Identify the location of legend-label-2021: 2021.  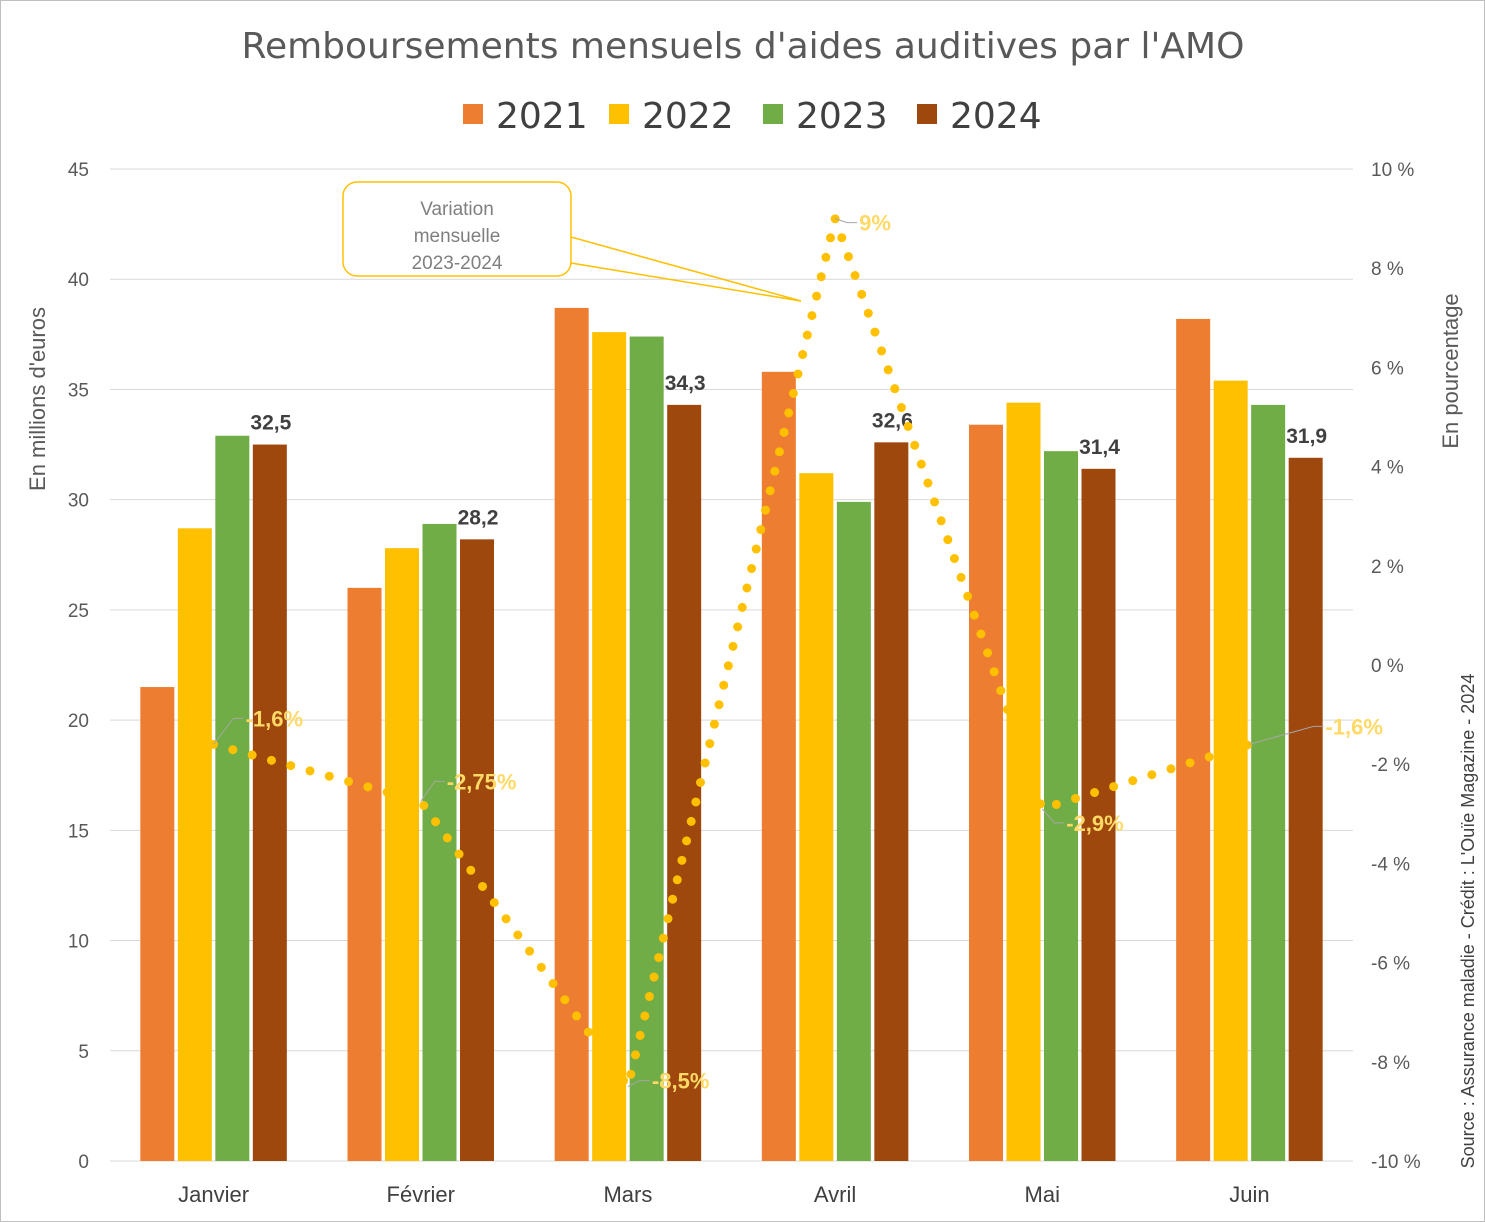
(542, 116).